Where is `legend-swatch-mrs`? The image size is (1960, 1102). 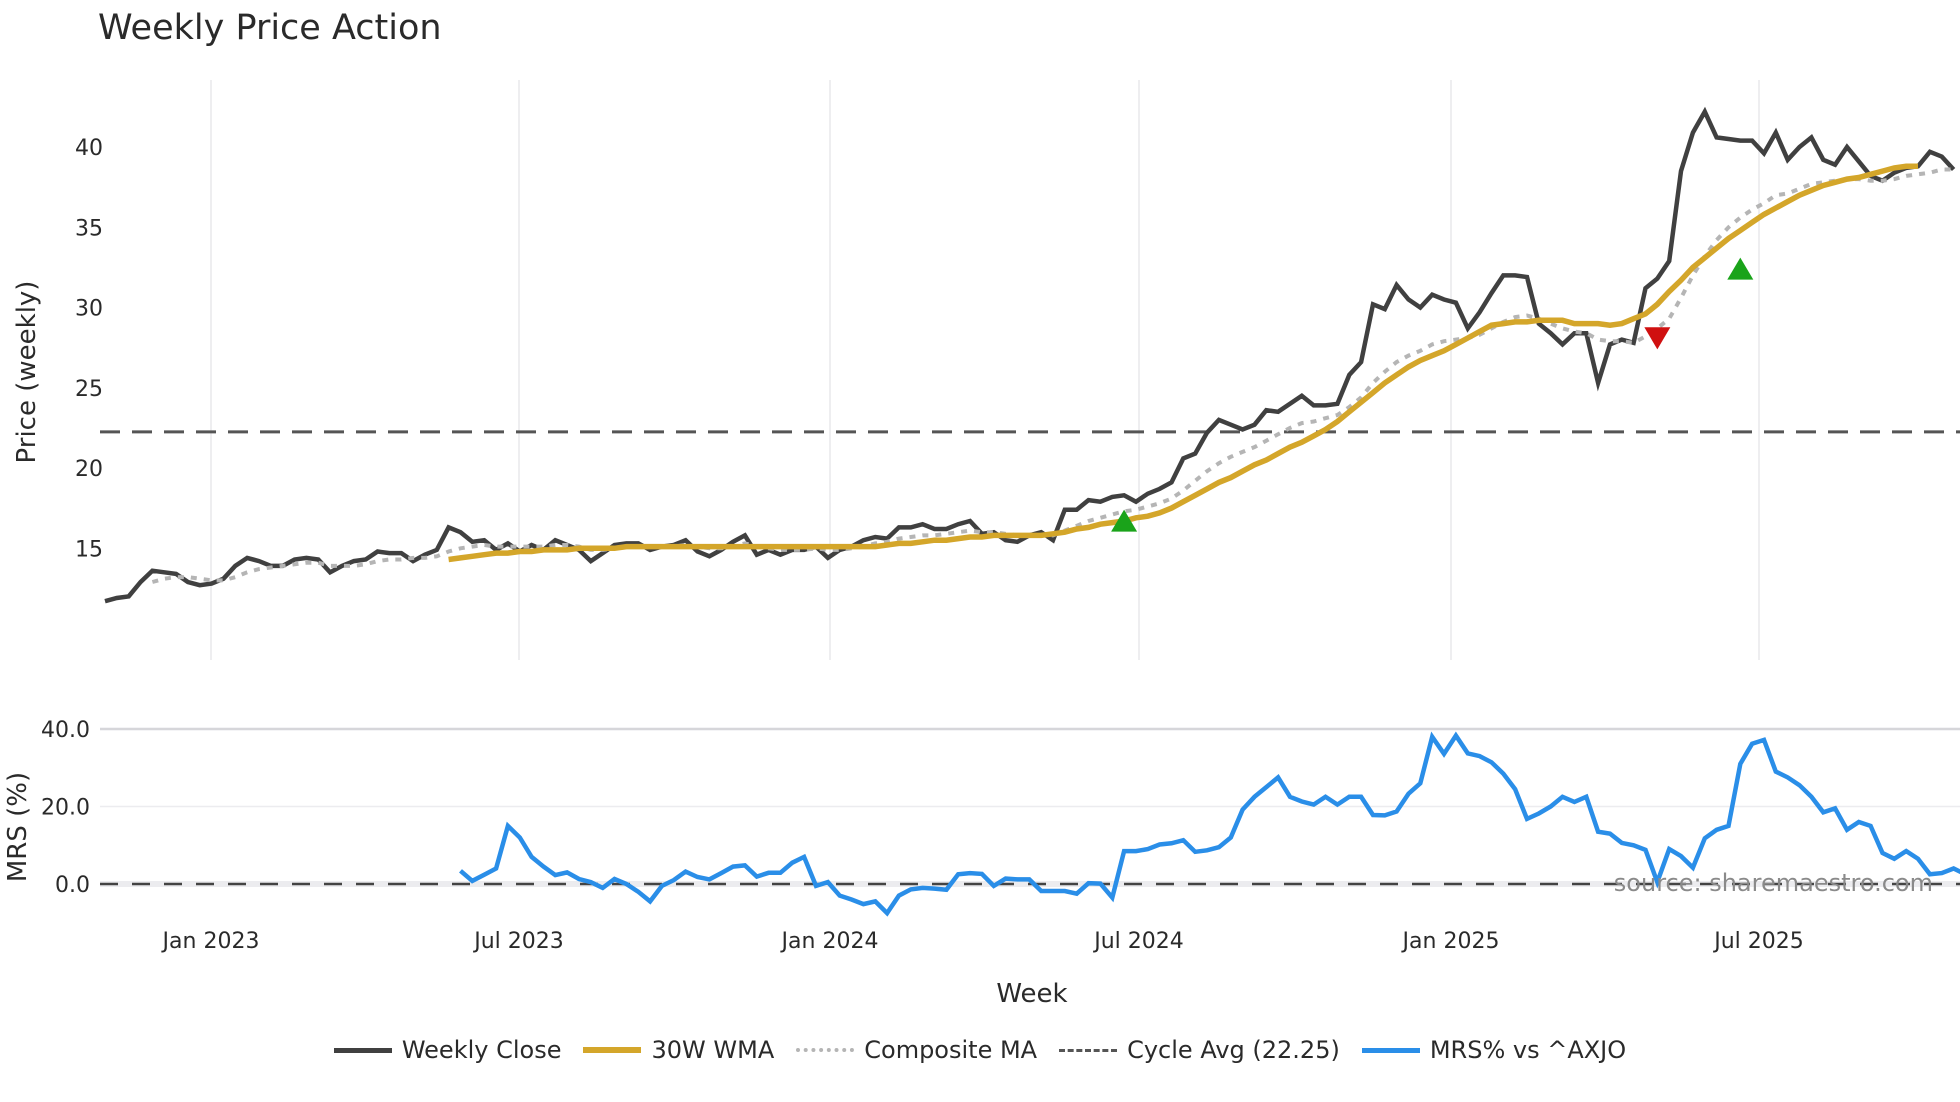 legend-swatch-mrs is located at coordinates (1390, 1050).